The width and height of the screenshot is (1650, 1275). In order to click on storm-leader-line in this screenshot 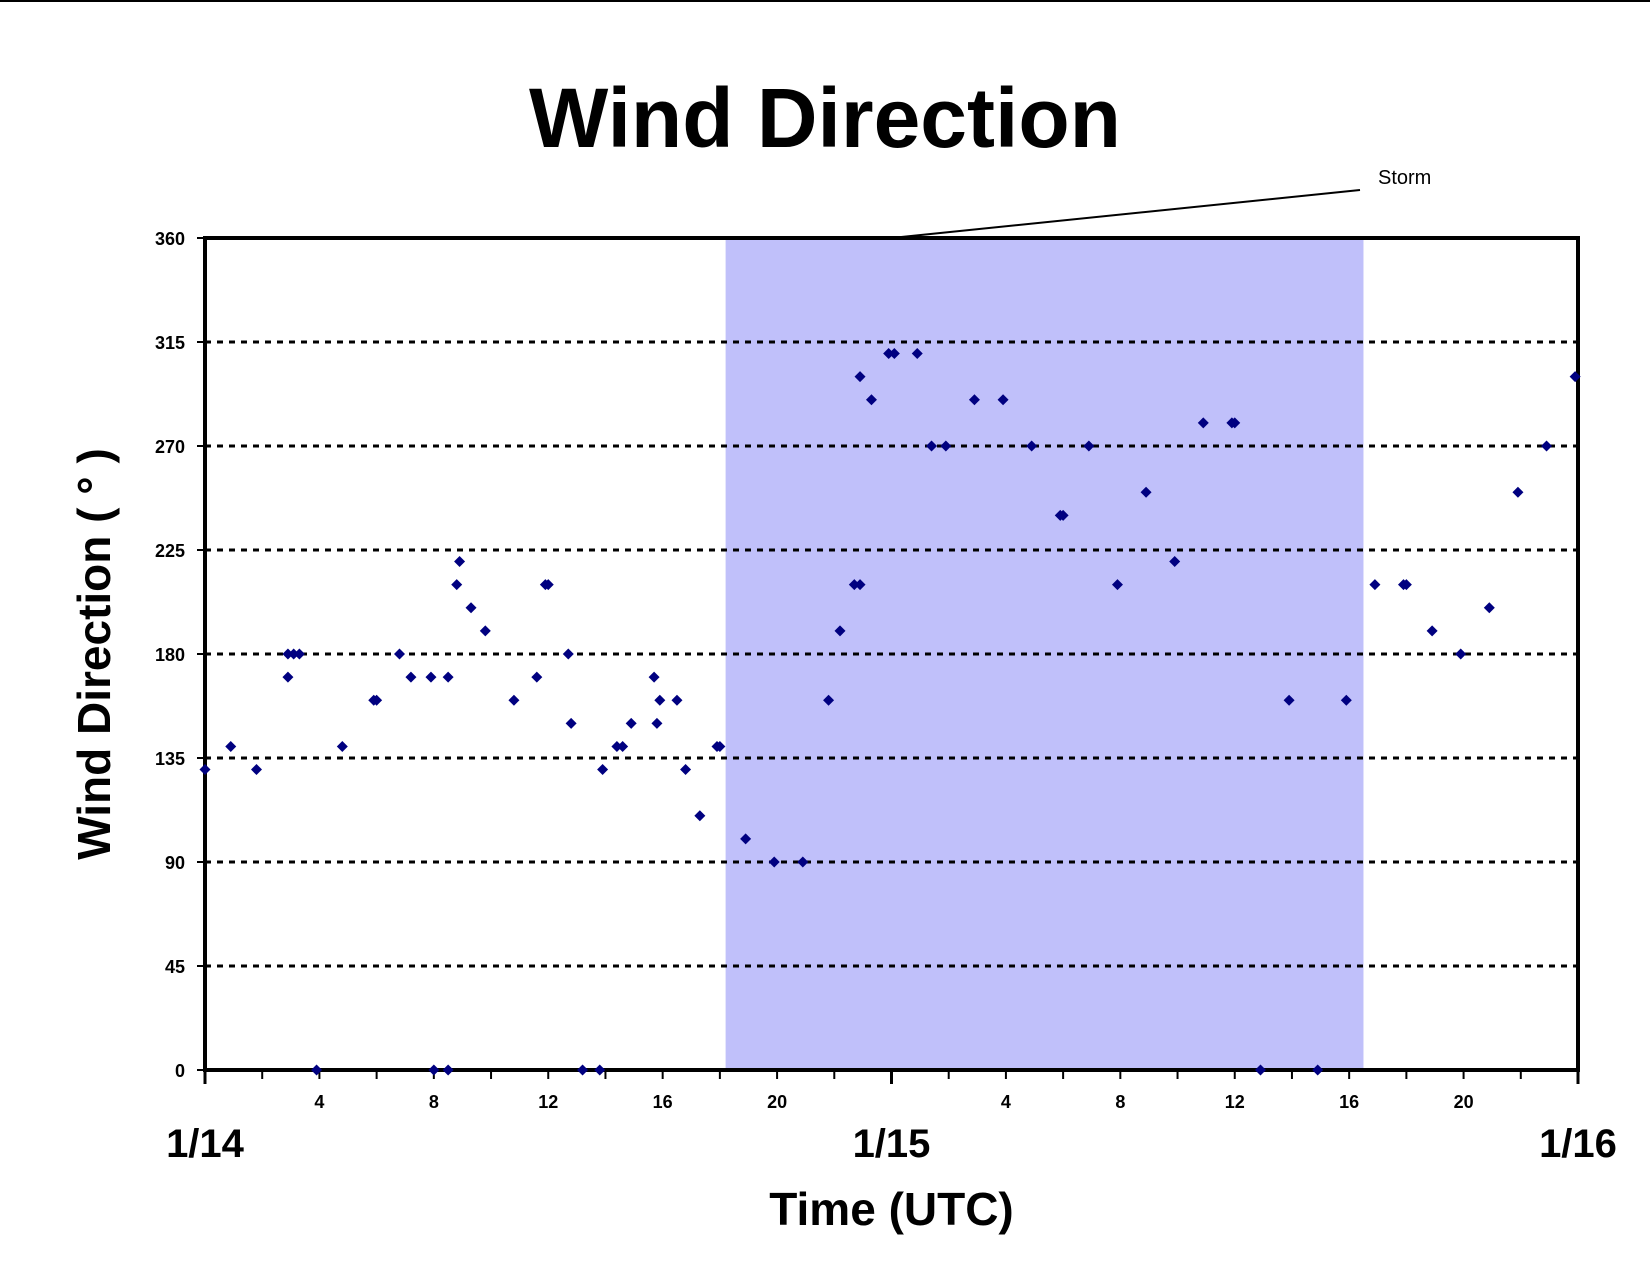, I will do `click(1126, 214)`.